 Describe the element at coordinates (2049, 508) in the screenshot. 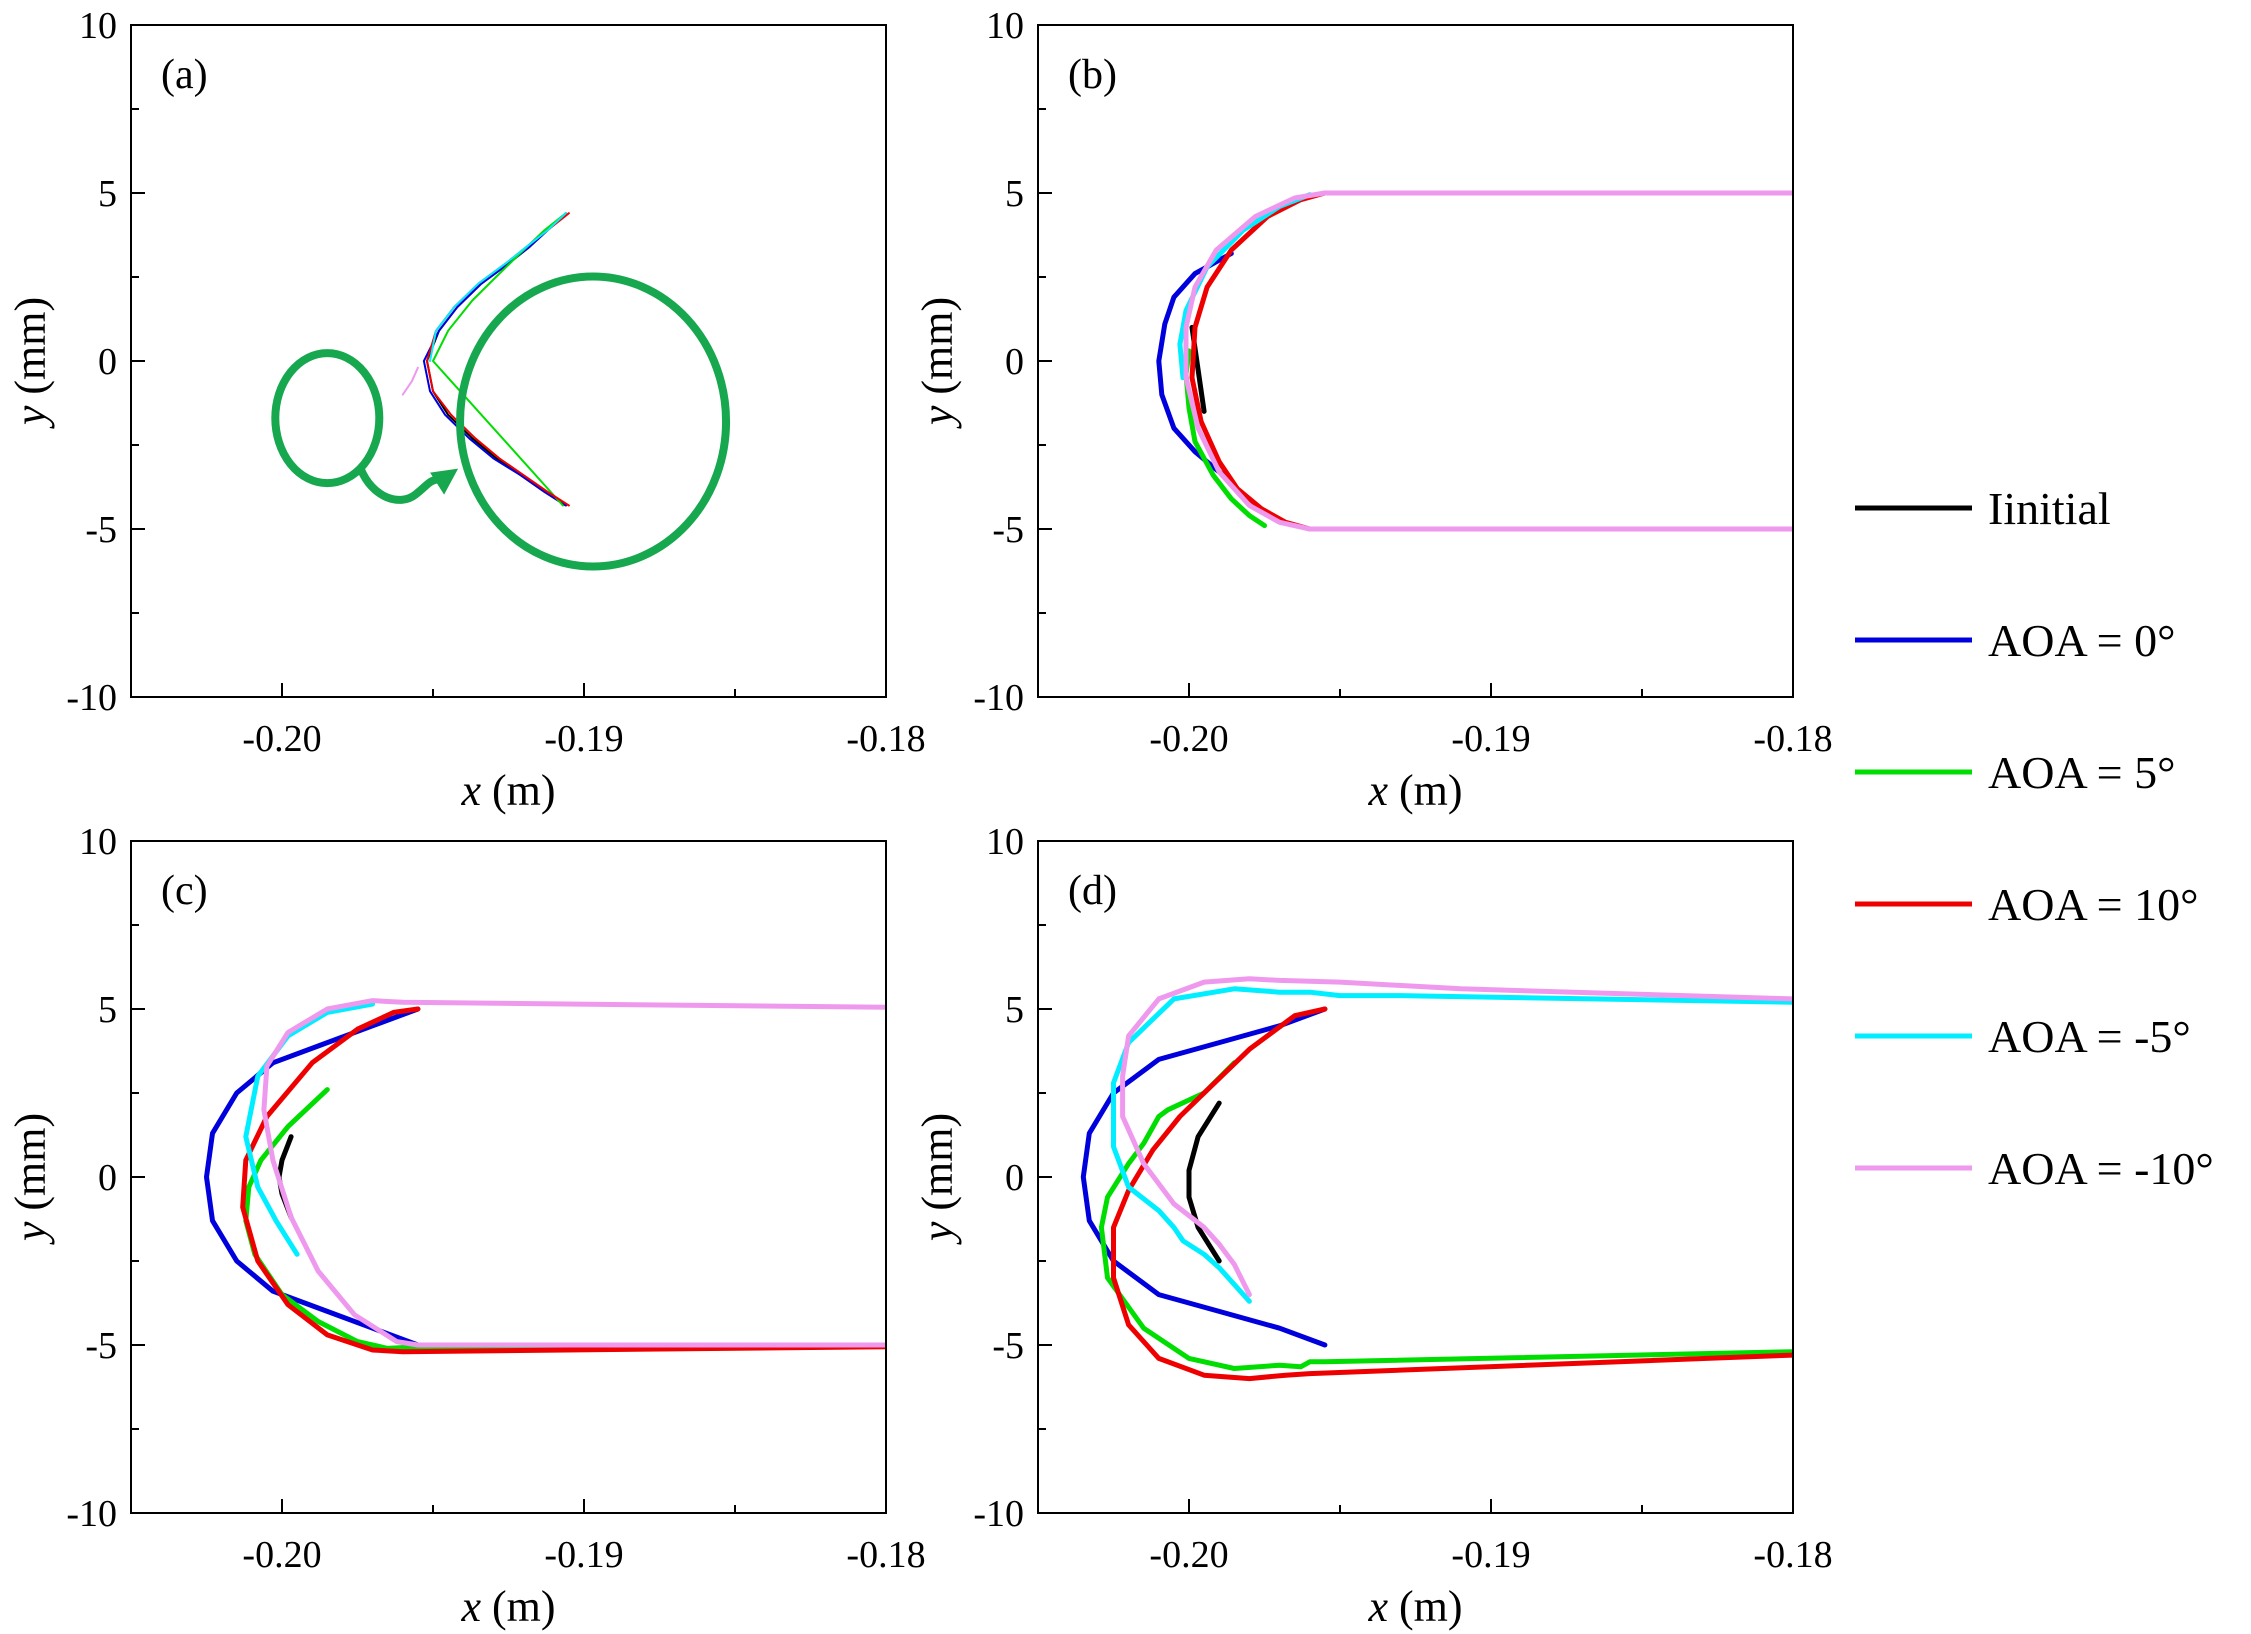

I see `legend-label: Iinitial` at that location.